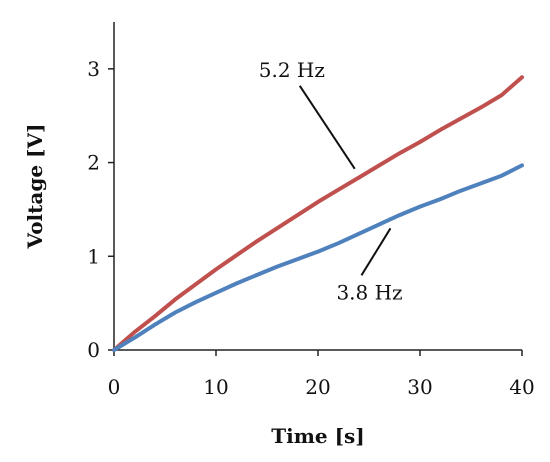 The image size is (550, 462). I want to click on annotation-leader-line-5-2hz, so click(327, 127).